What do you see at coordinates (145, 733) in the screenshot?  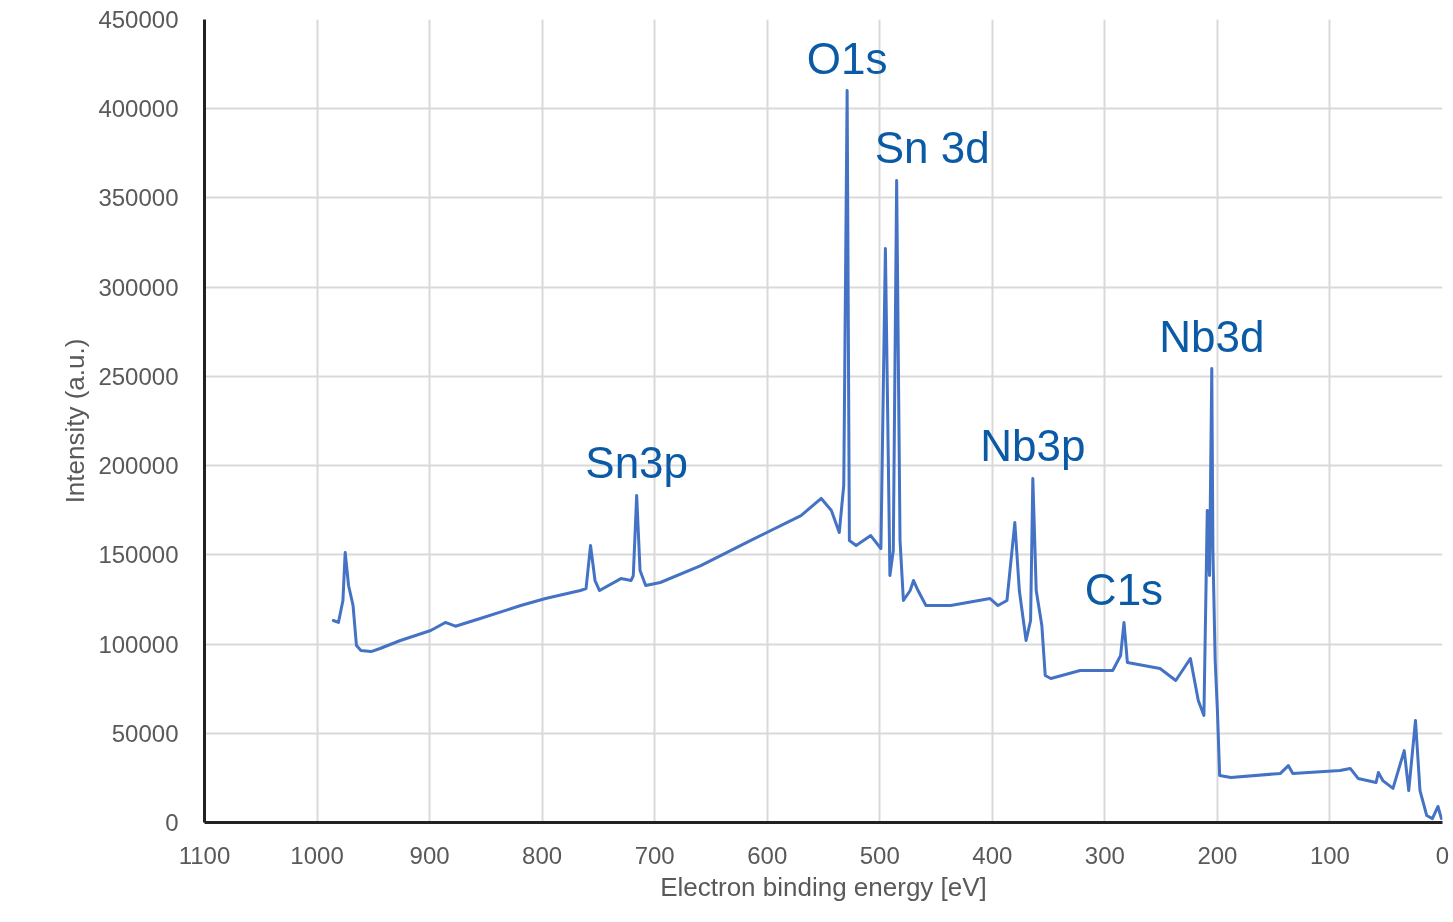 I see `y-tick-label: 50000` at bounding box center [145, 733].